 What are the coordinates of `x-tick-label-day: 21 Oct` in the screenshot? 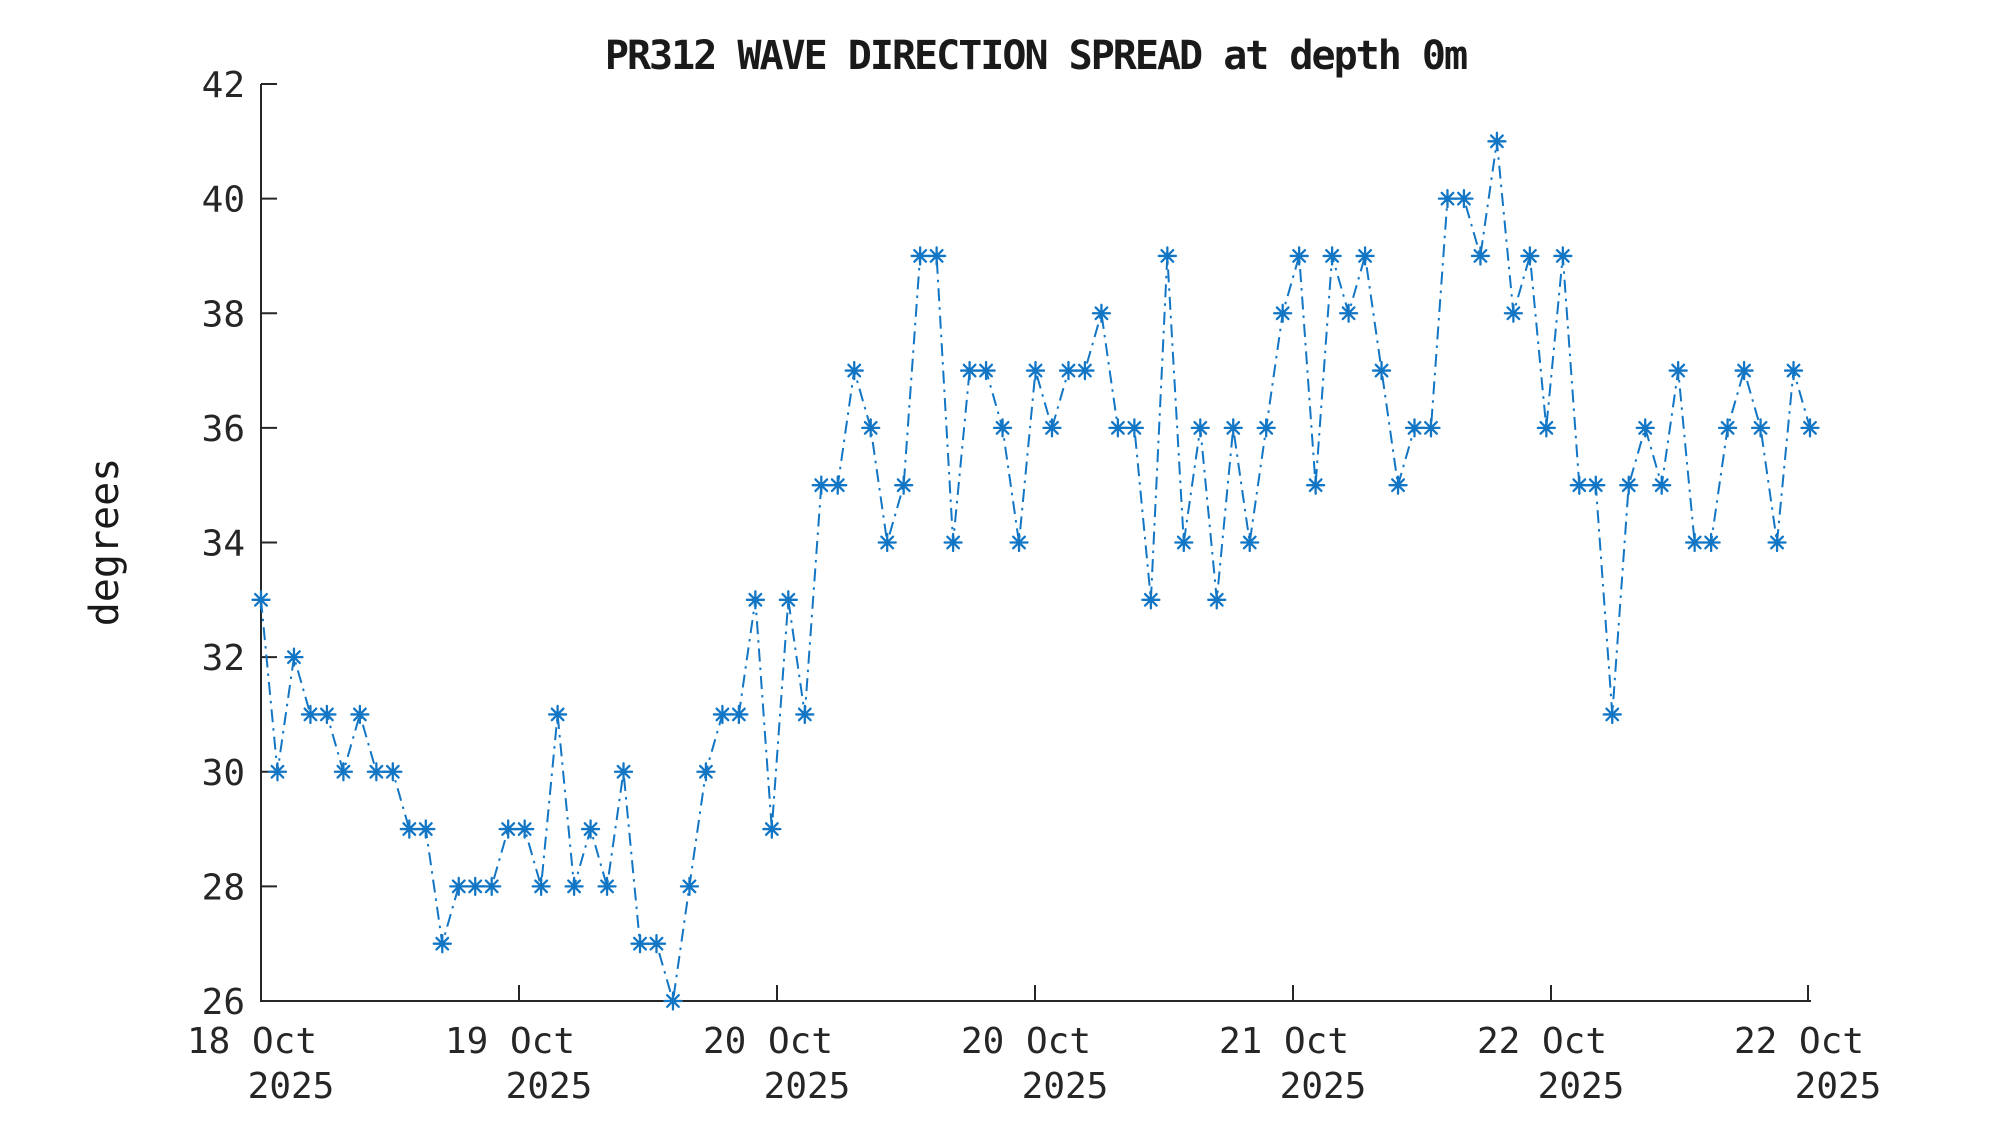 It's located at (1284, 1041).